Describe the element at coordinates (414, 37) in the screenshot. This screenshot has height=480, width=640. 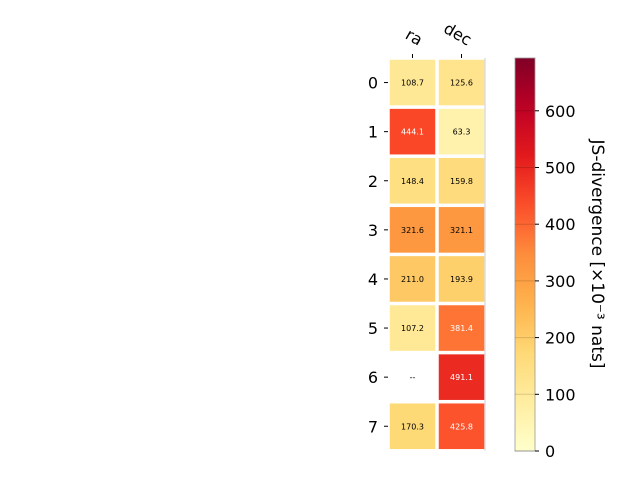
I see `column-tick-label: ra` at that location.